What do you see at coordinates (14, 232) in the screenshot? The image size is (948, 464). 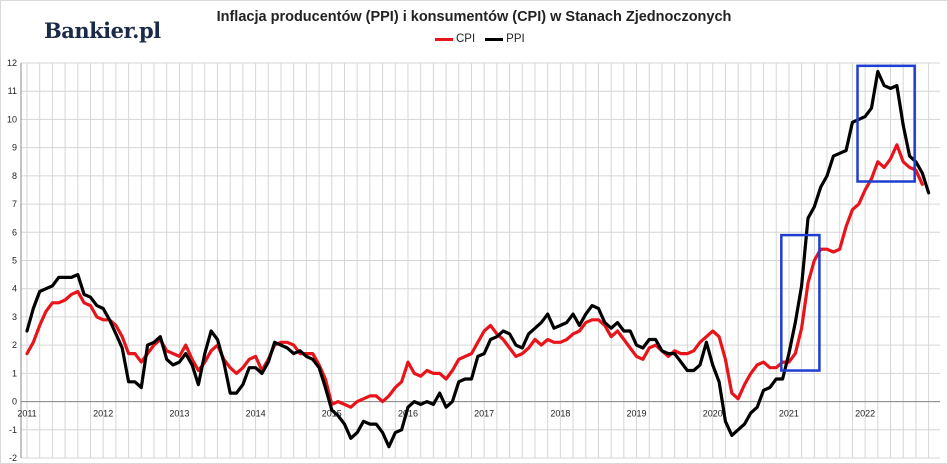 I see `y-tick-label: 6` at bounding box center [14, 232].